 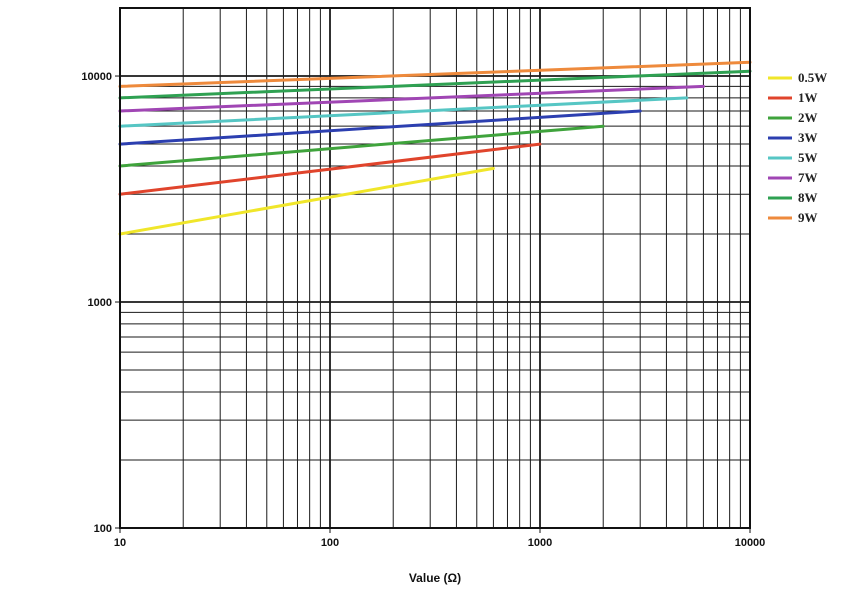 What do you see at coordinates (808, 197) in the screenshot?
I see `legend-label: 8W` at bounding box center [808, 197].